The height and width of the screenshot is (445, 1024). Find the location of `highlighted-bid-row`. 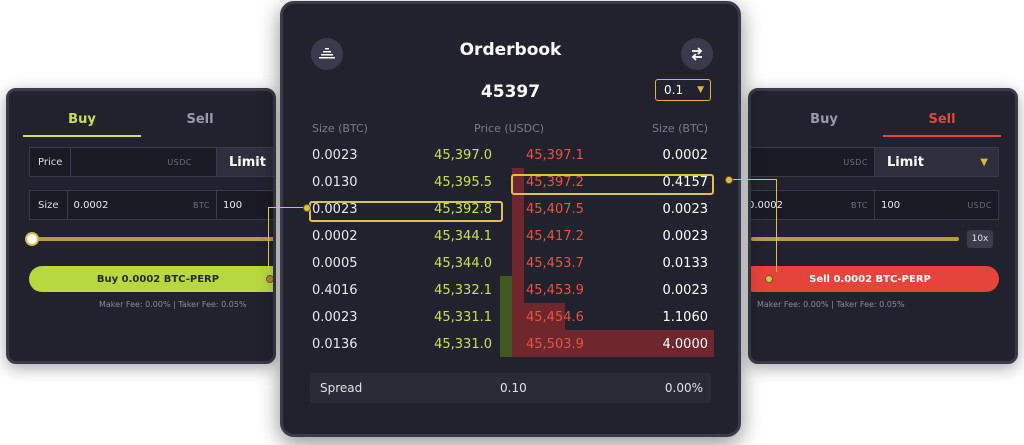

highlighted-bid-row is located at coordinates (406, 211).